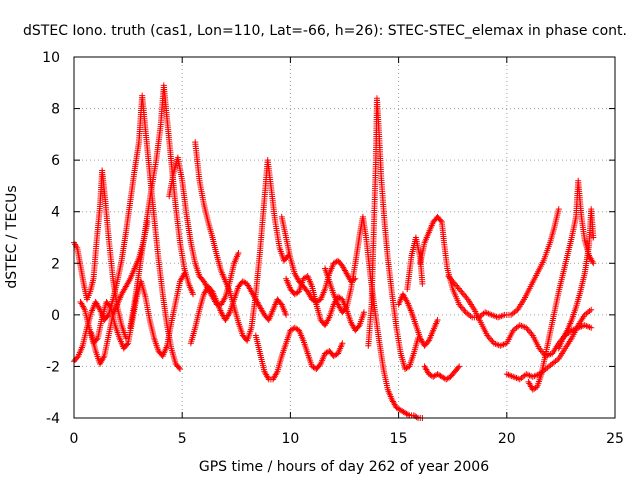 Image resolution: width=640 pixels, height=480 pixels. Describe the element at coordinates (119, 293) in the screenshot. I see `series-arc-r` at that location.